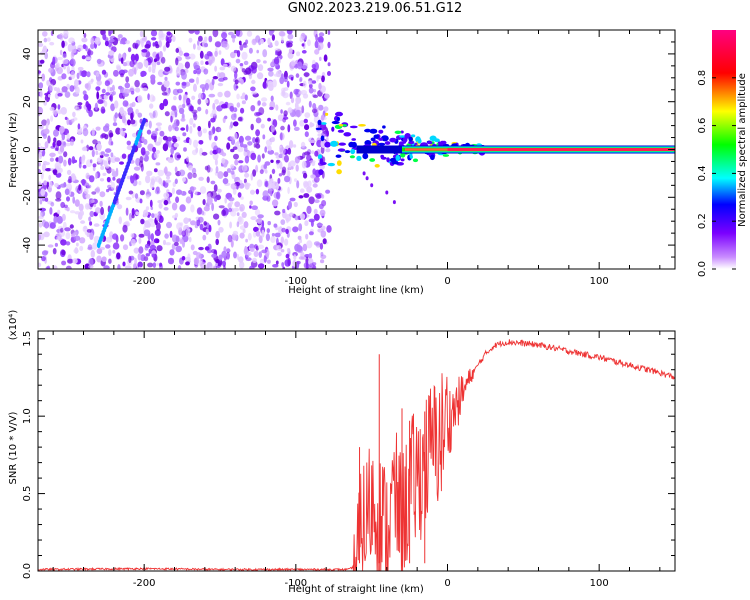  What do you see at coordinates (356, 589) in the screenshot?
I see `snr-x-axis-label: Height of straight line (km)` at bounding box center [356, 589].